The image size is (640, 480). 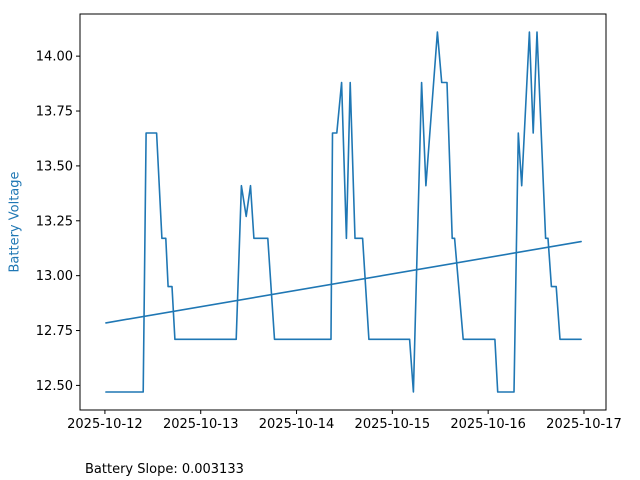 What do you see at coordinates (488, 424) in the screenshot?
I see `x-tick-label: 2025-10-16` at bounding box center [488, 424].